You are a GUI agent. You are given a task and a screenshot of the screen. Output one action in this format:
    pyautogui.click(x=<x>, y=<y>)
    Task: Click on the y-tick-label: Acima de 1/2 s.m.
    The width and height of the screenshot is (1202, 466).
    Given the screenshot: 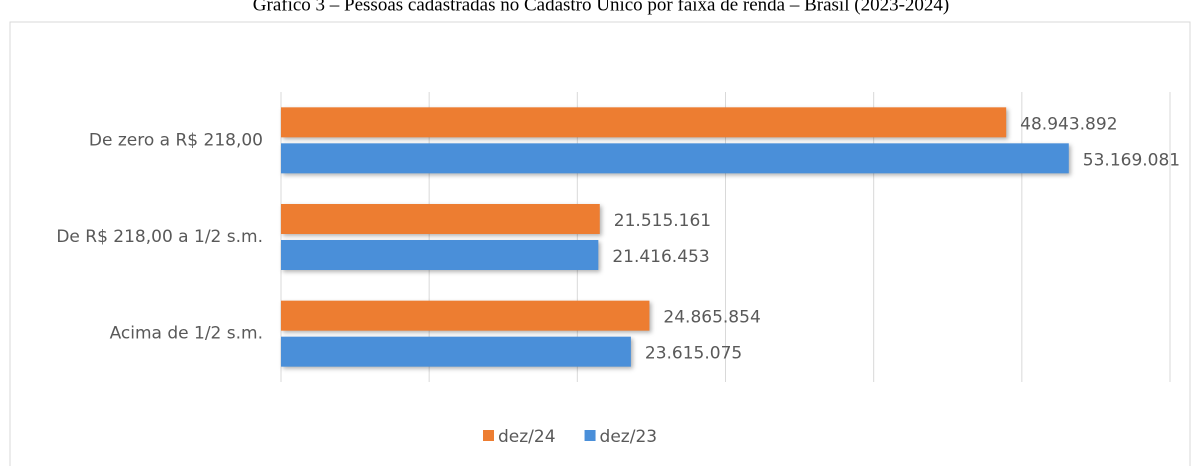 What is the action you would take?
    pyautogui.click(x=186, y=334)
    